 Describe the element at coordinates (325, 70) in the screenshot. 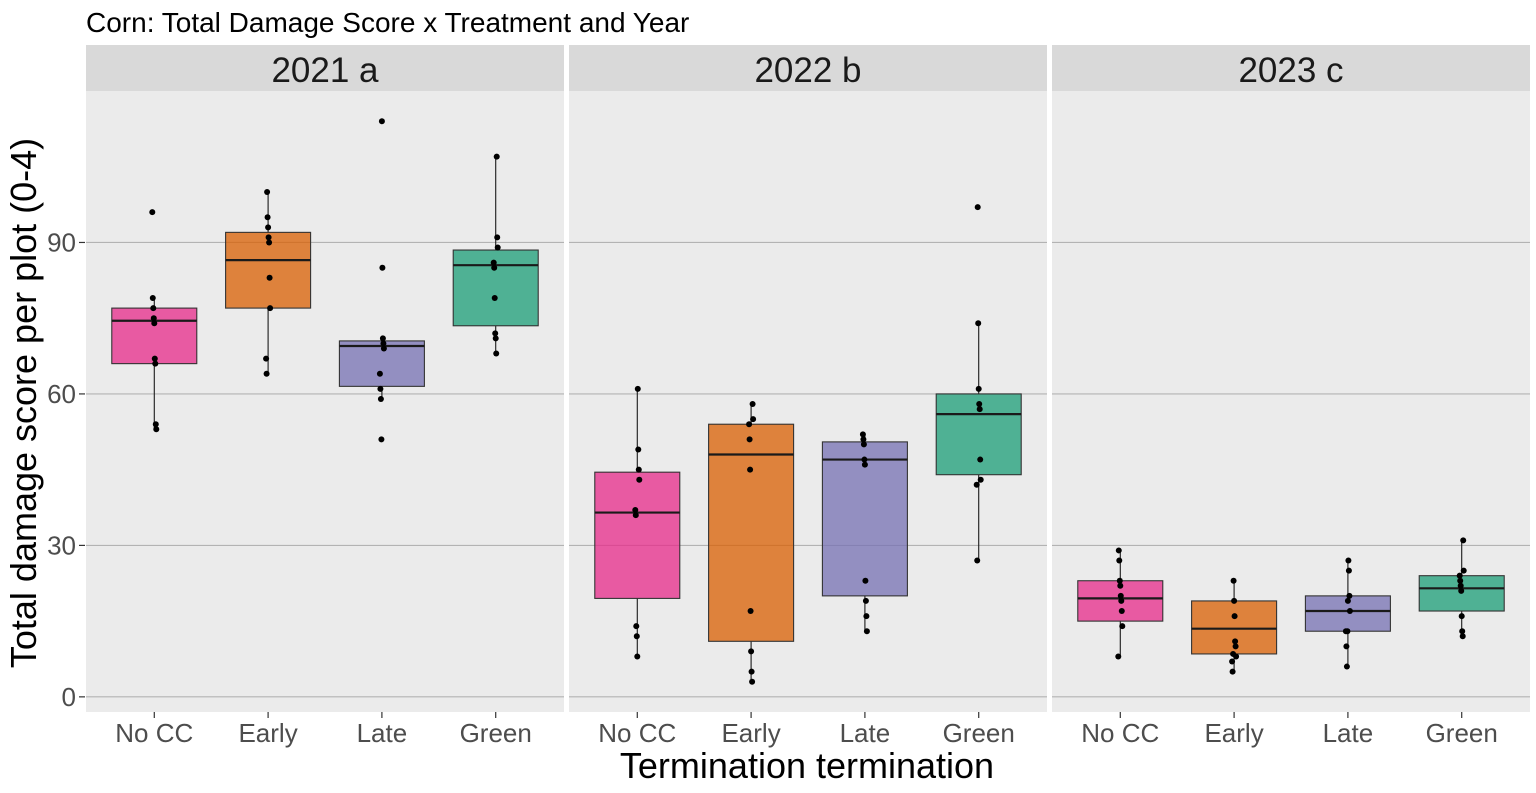

I see `facet-strip-label: 2021 a` at that location.